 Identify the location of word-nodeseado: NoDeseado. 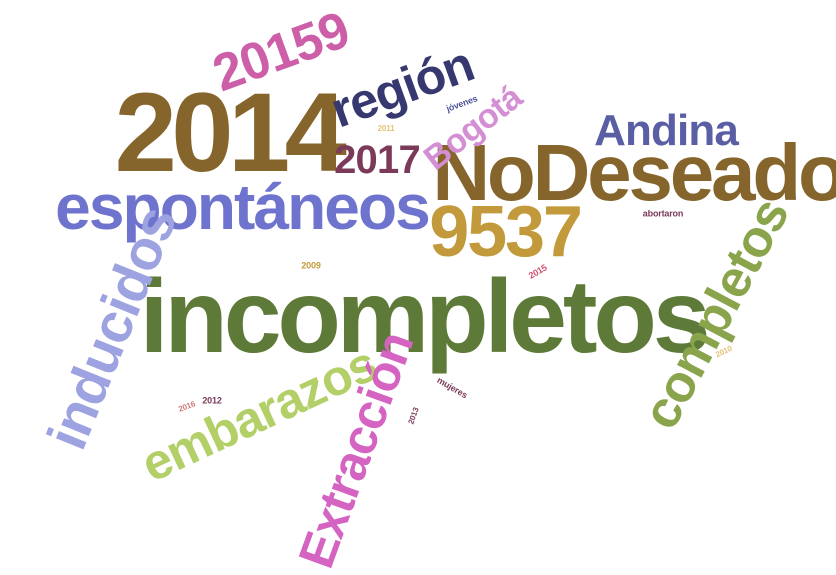
(634, 172).